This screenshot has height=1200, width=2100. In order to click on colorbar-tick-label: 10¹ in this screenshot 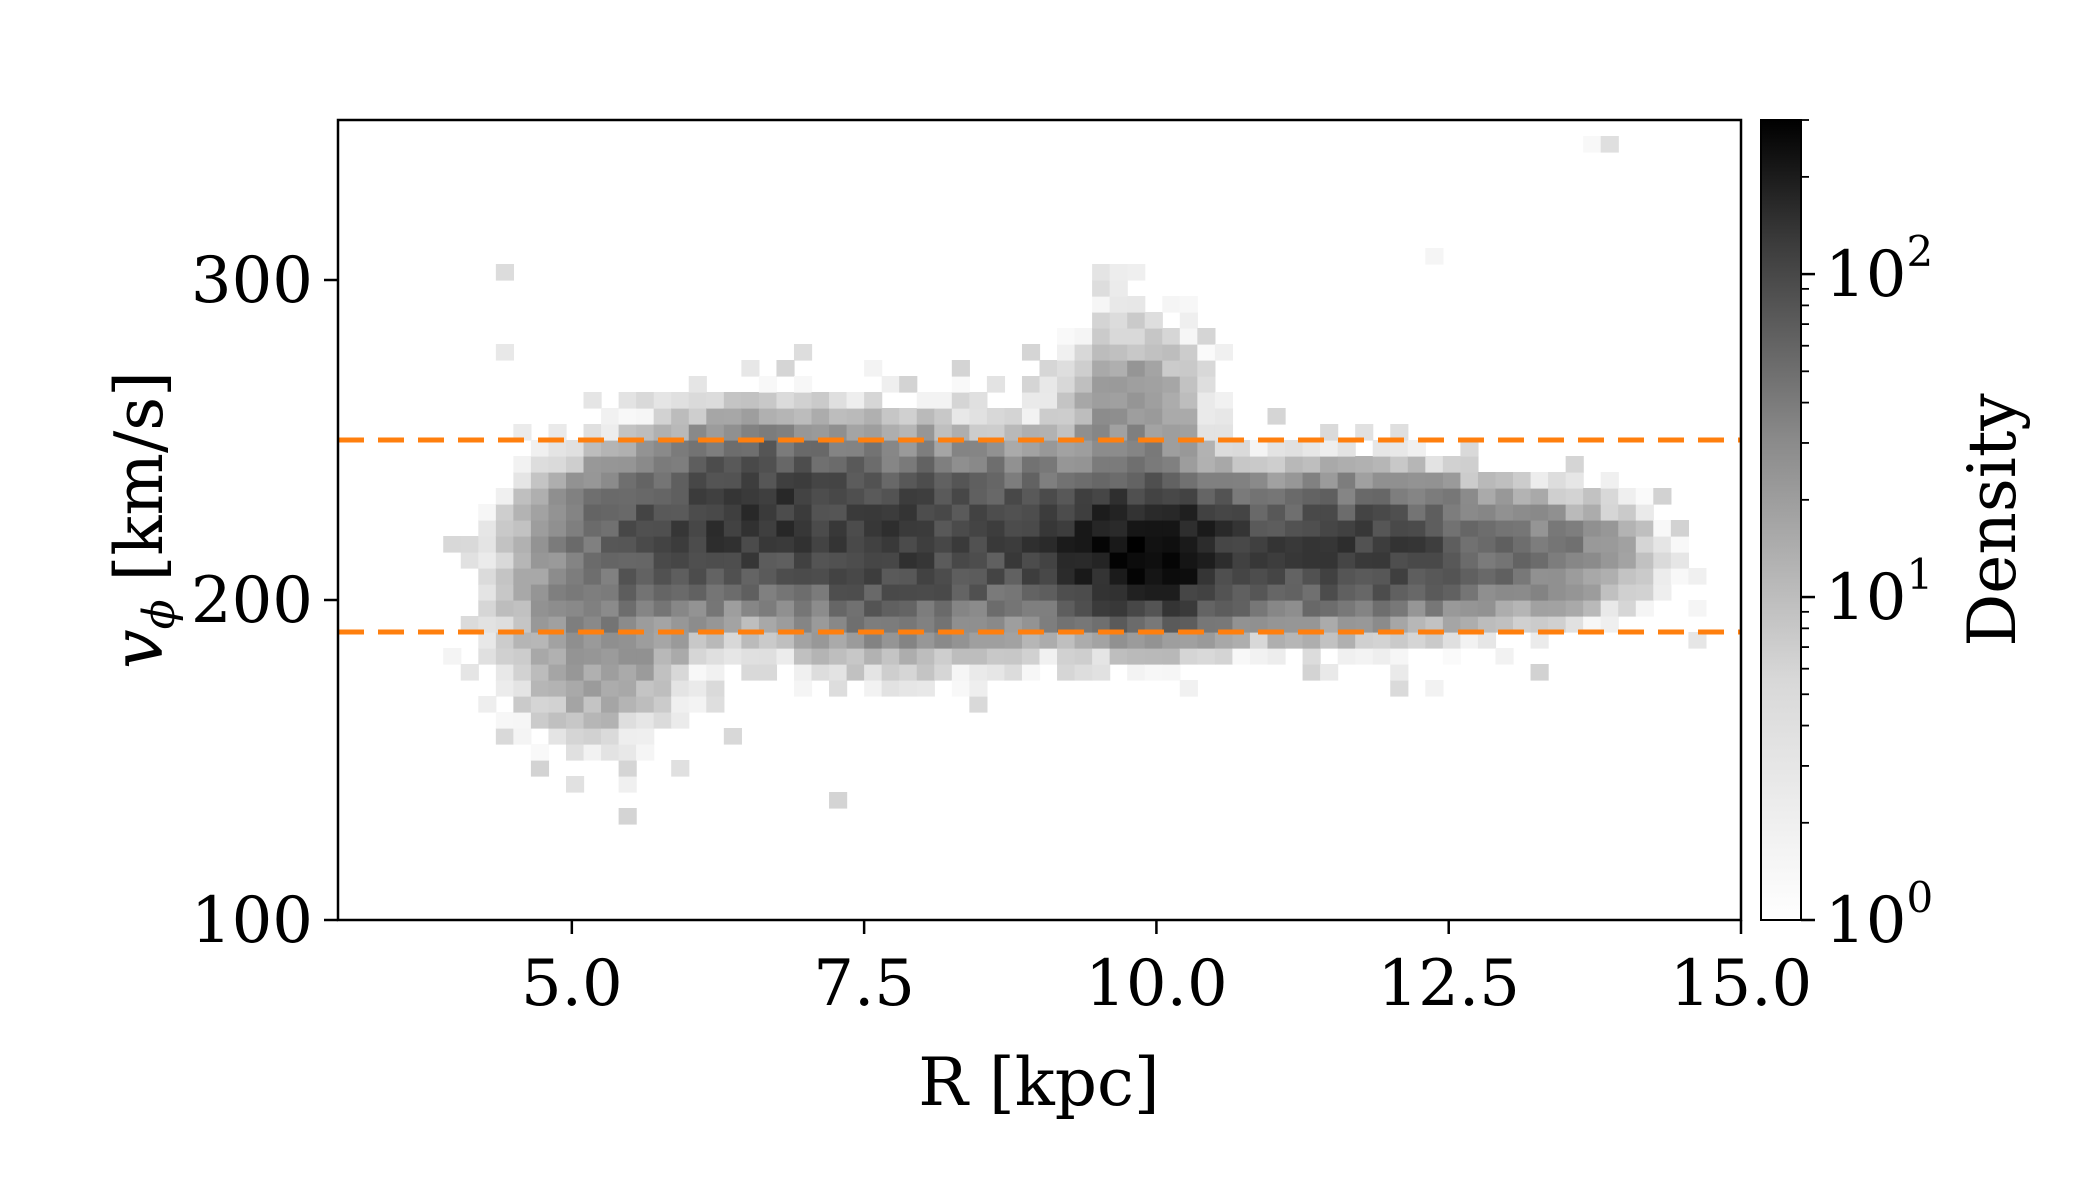, I will do `click(1879, 592)`.